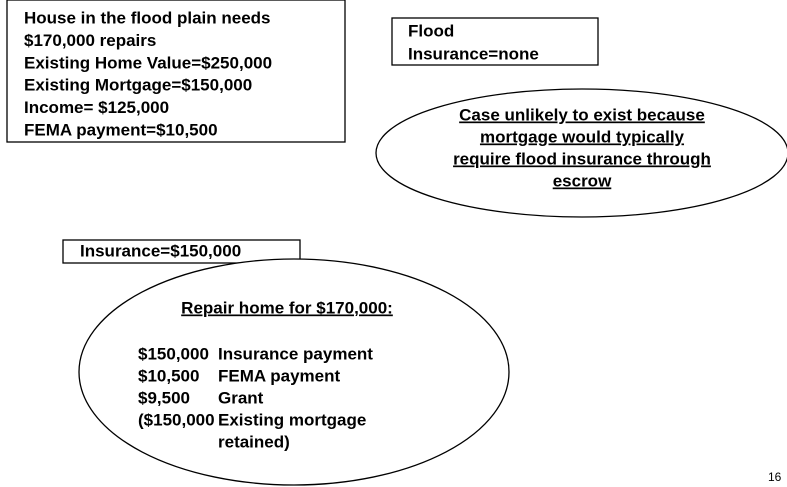  Describe the element at coordinates (164, 397) in the screenshot. I see `row-amount: $9,500` at that location.